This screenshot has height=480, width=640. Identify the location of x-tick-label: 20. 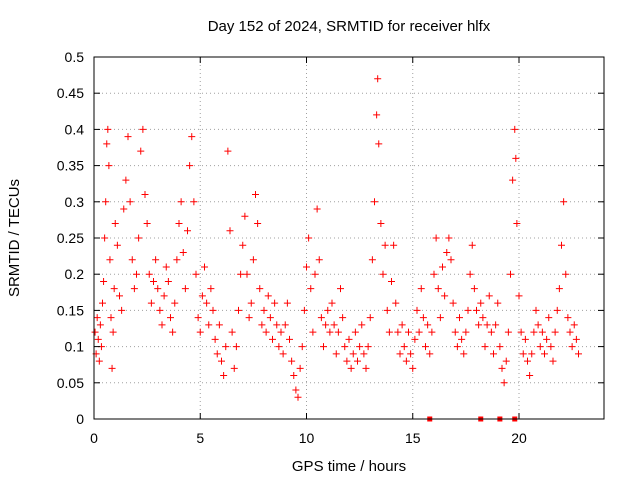
(519, 438).